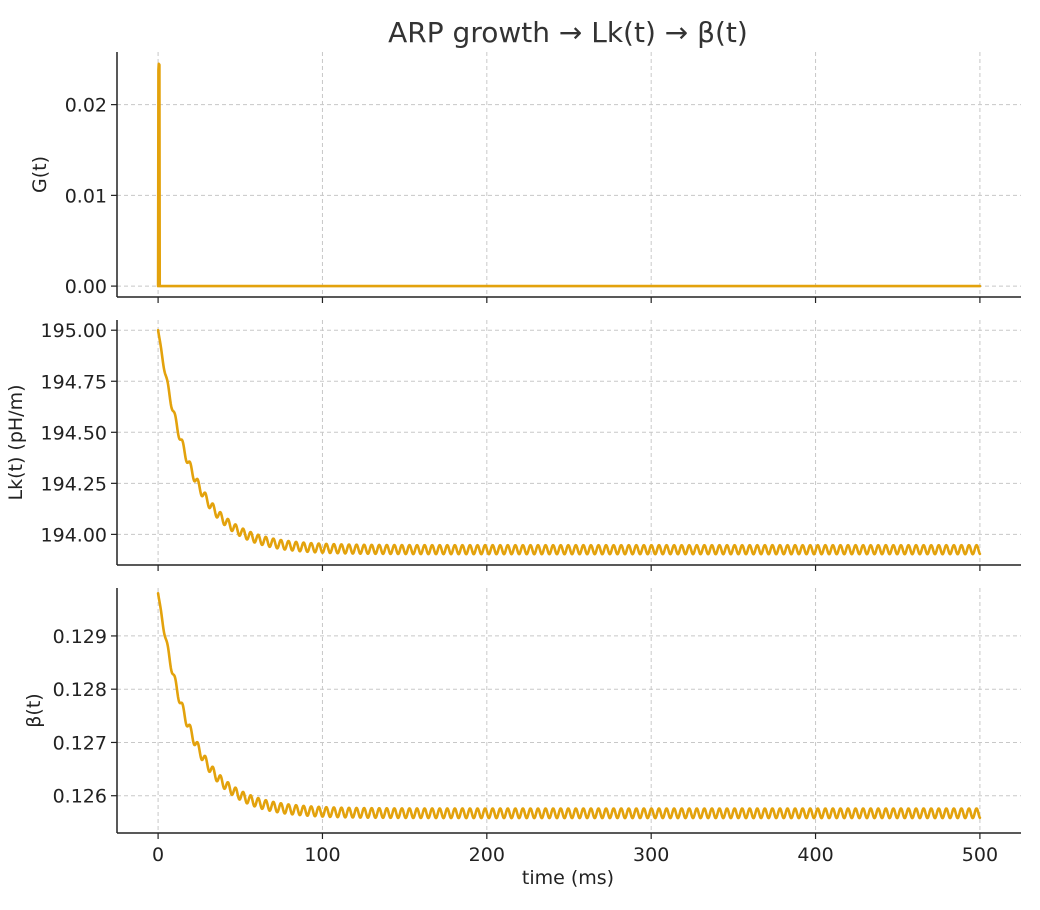 Image resolution: width=1040 pixels, height=910 pixels. What do you see at coordinates (86, 196) in the screenshot?
I see `y-tick-label-g-1: 0.01` at bounding box center [86, 196].